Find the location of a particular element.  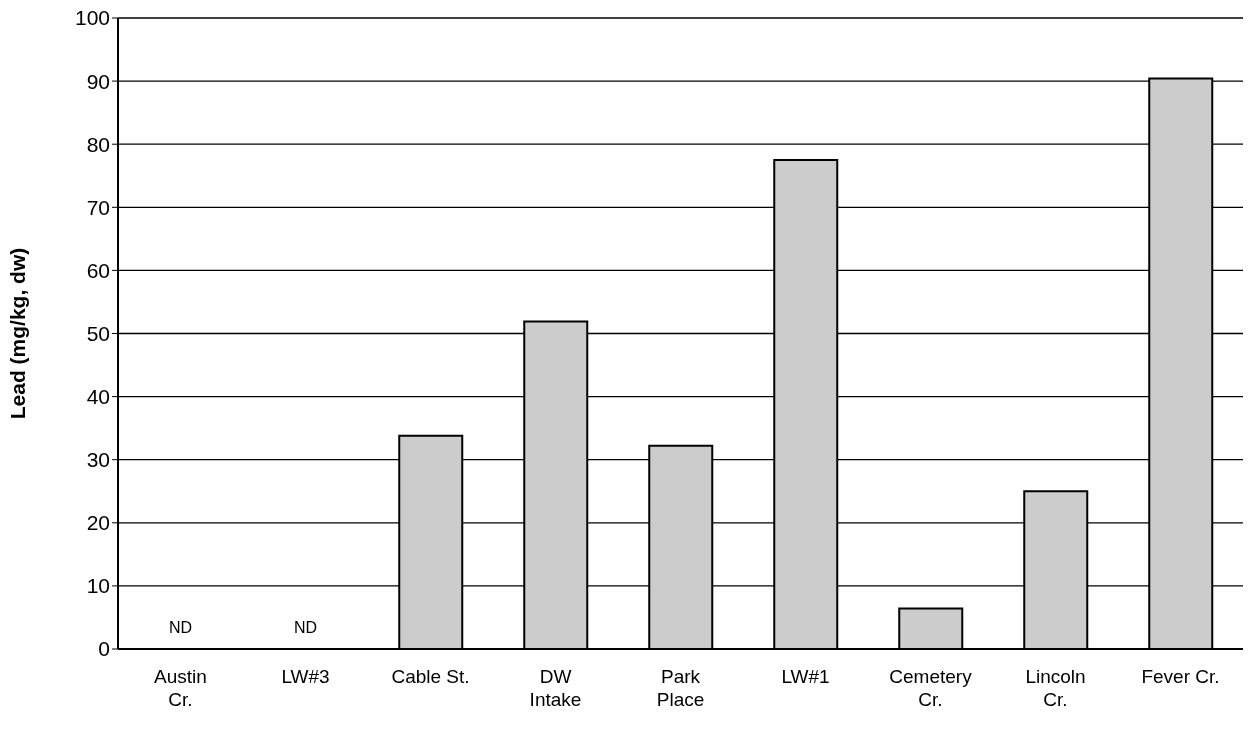

x-tick-label: Lincoln Cr. is located at coordinates (1055, 688).